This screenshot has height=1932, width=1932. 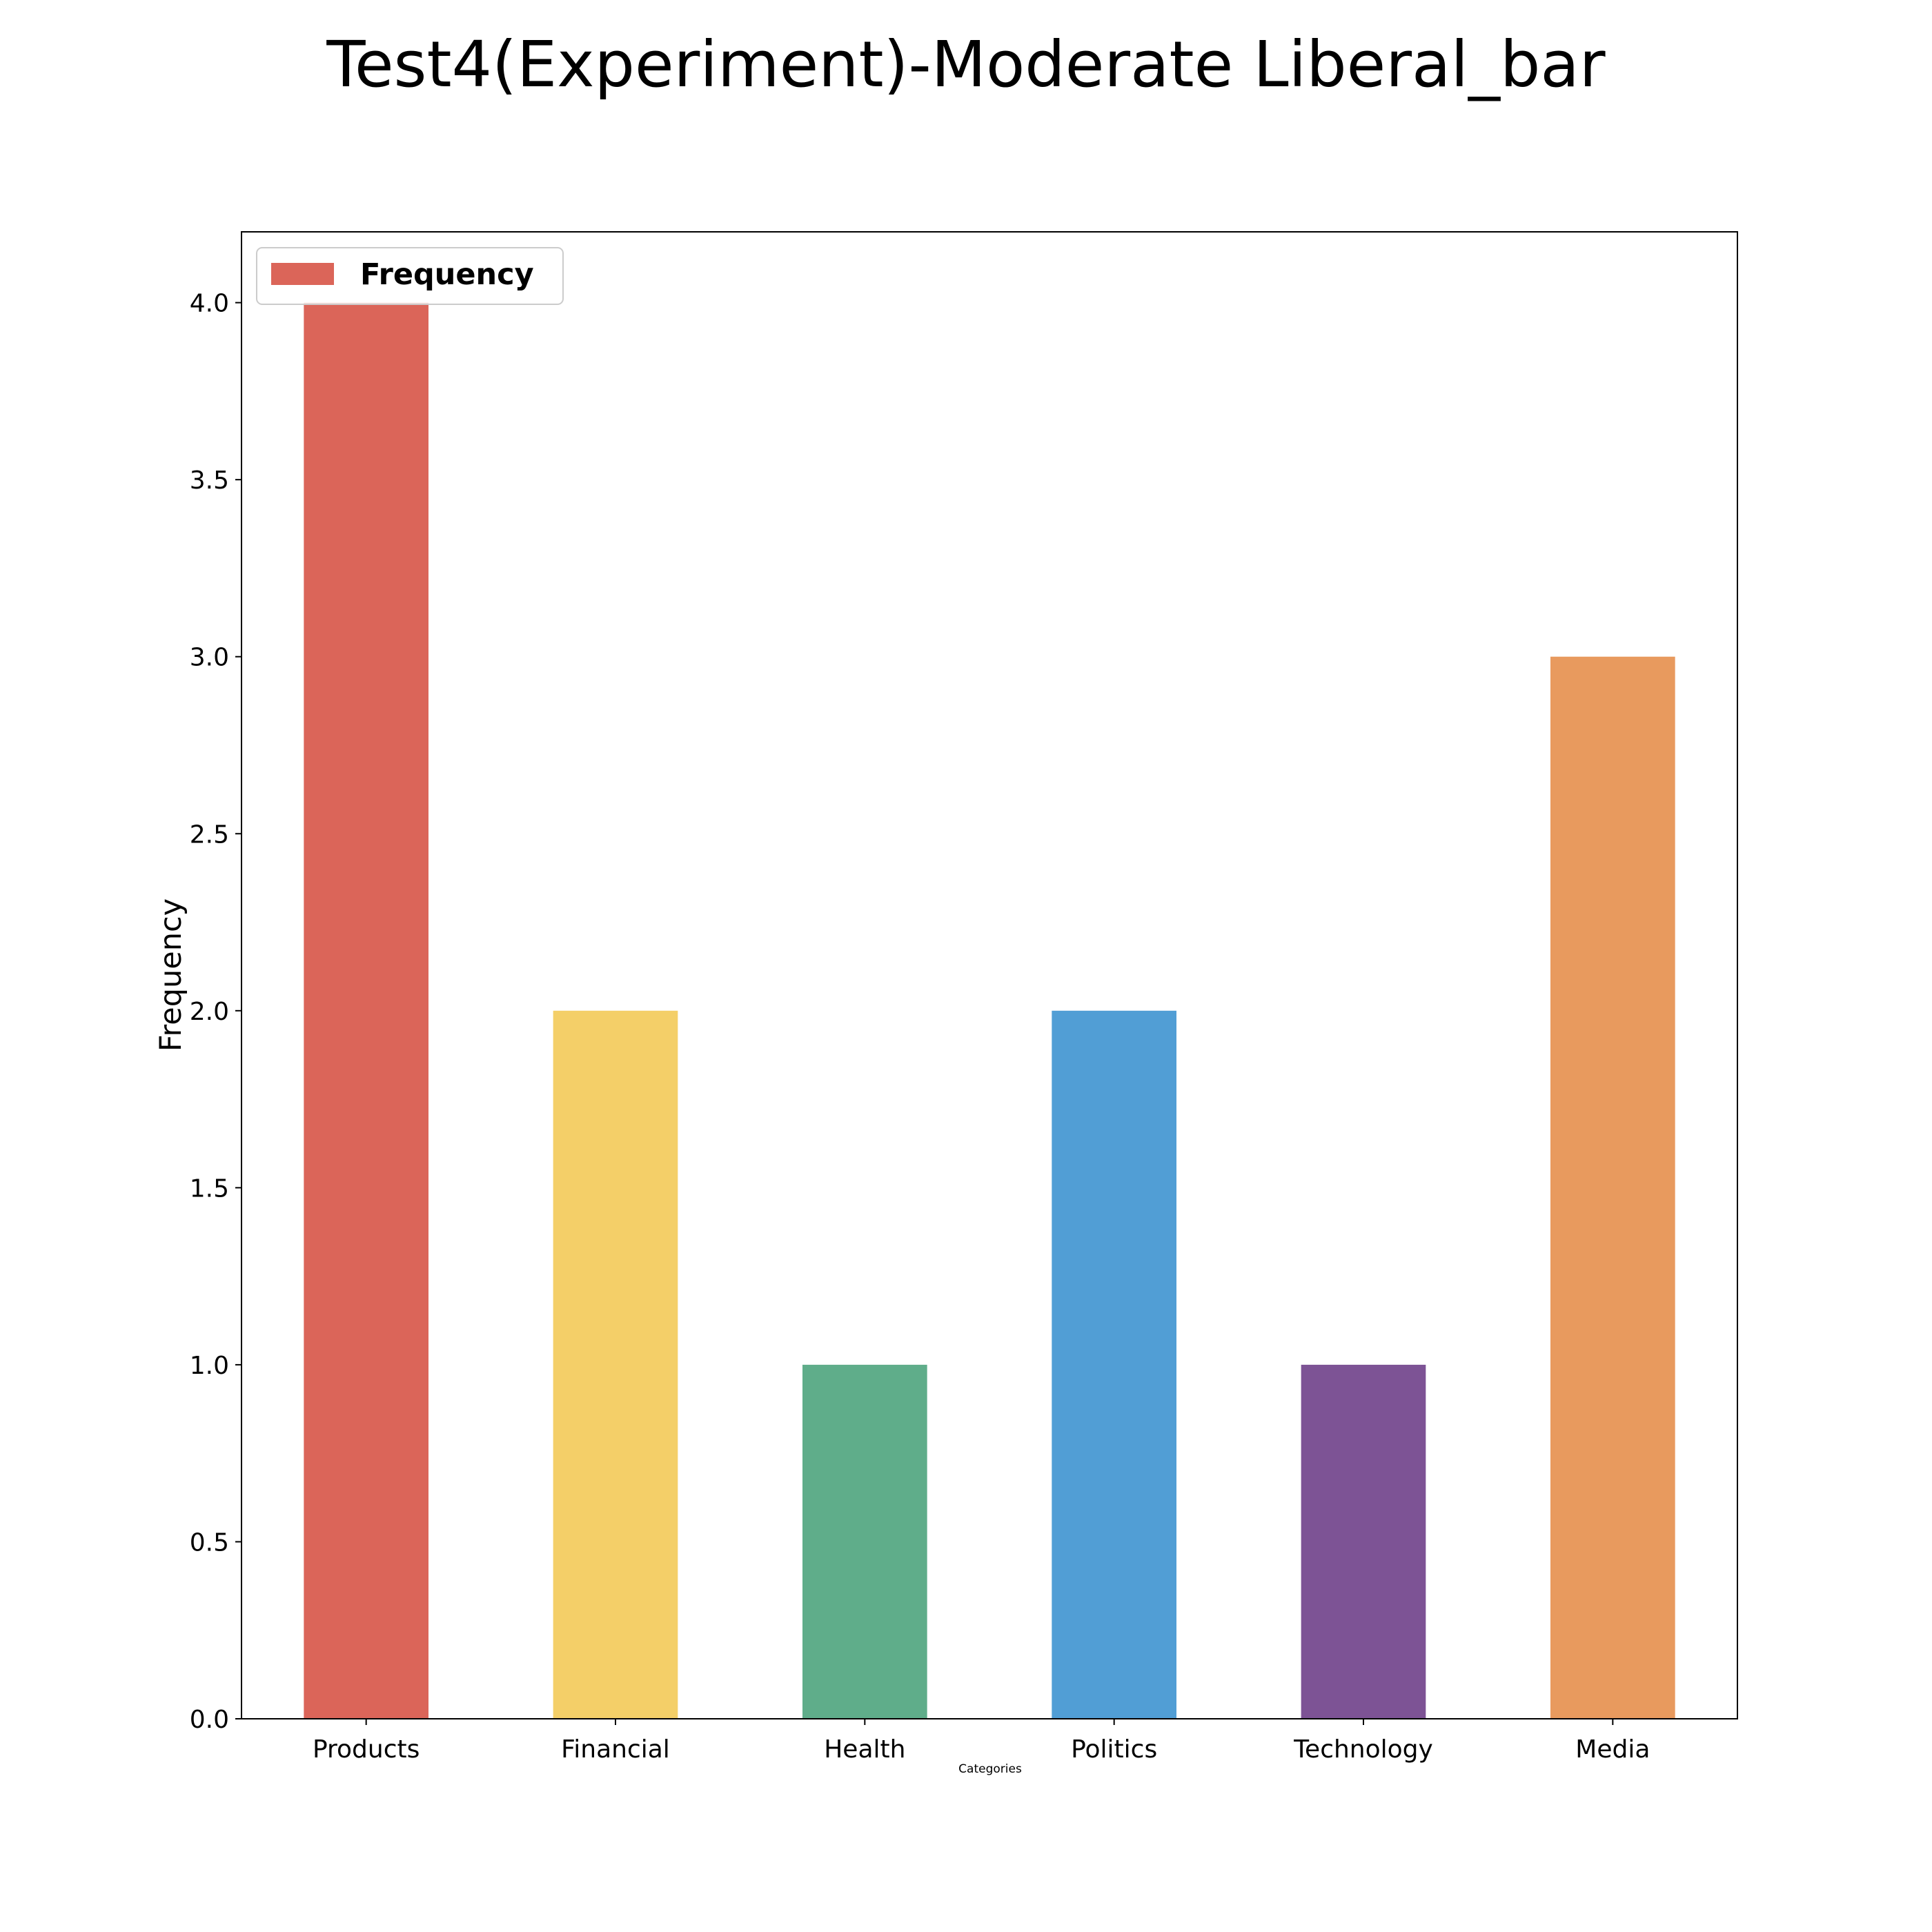 What do you see at coordinates (366, 1749) in the screenshot?
I see `x-tick-label: Products` at bounding box center [366, 1749].